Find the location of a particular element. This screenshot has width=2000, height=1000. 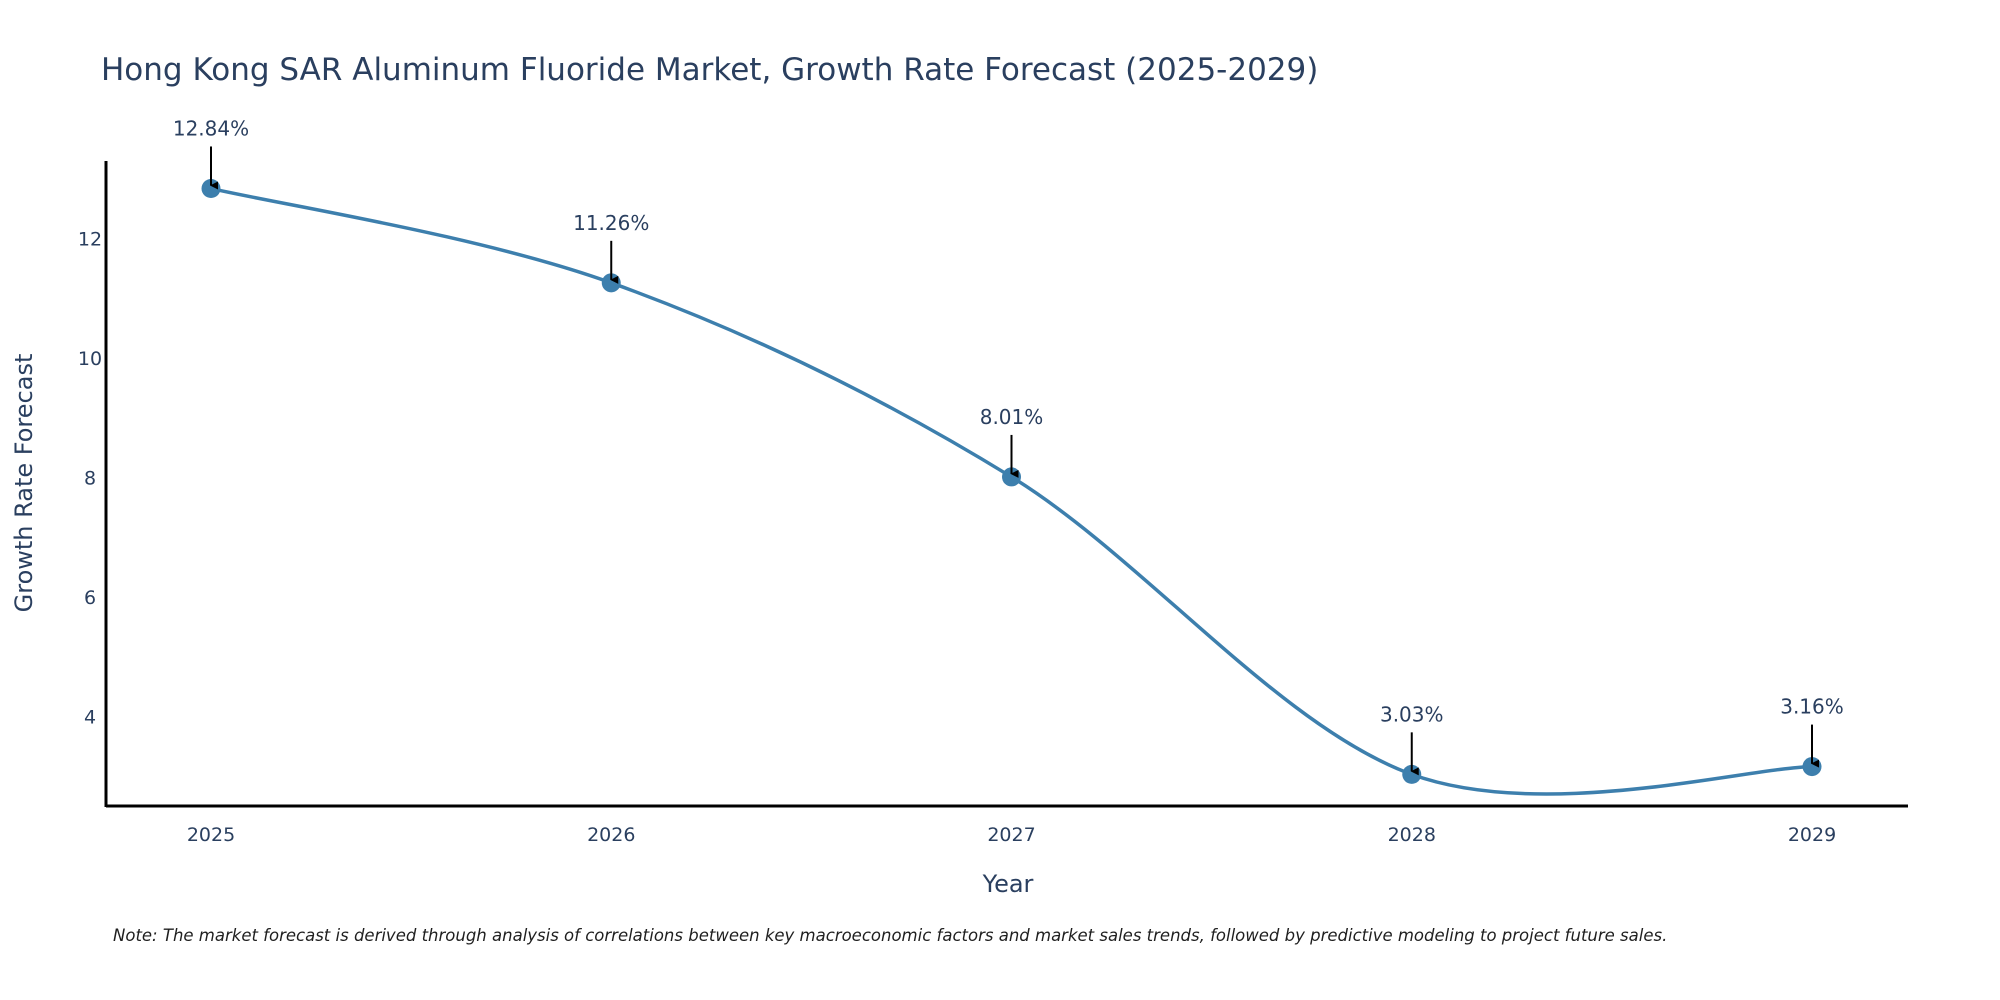

x-ticks: 2025 2026 2027 2028 2029 is located at coordinates (1011, 835).